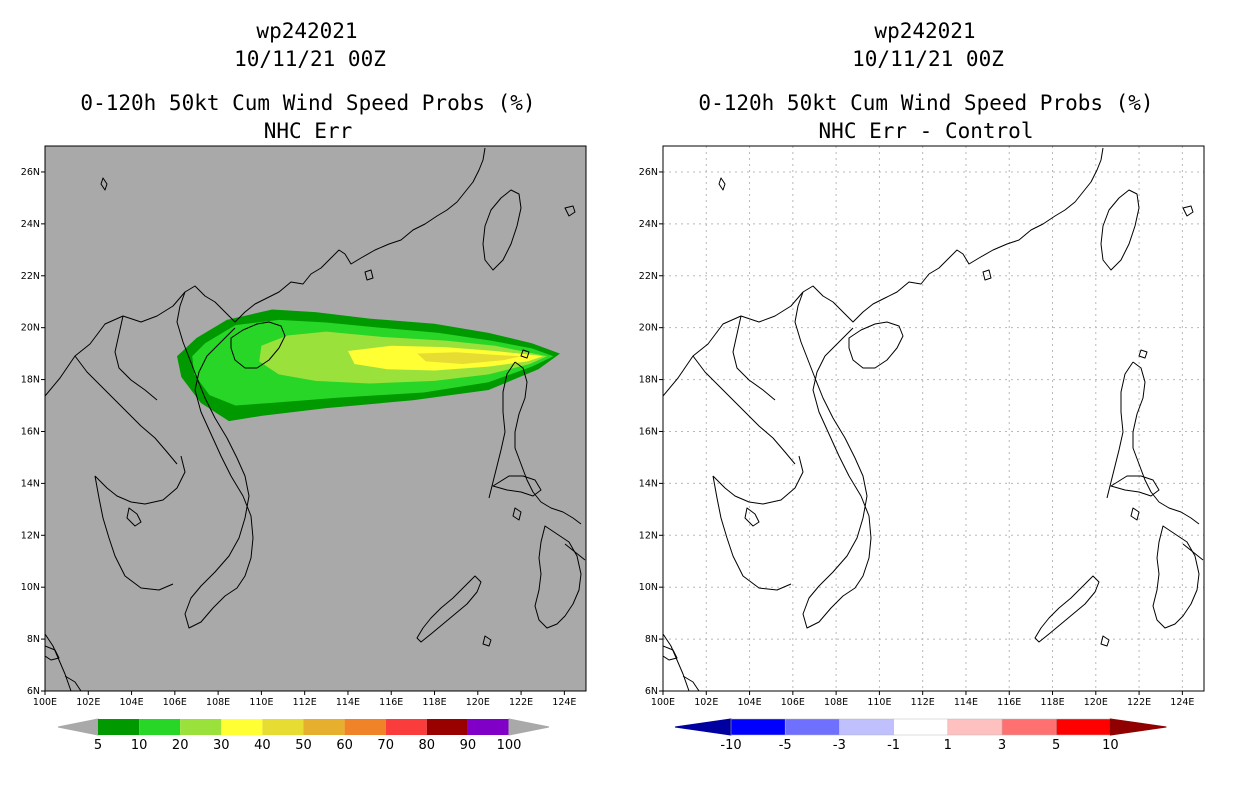 Image resolution: width=1236 pixels, height=800 pixels. Describe the element at coordinates (307, 103) in the screenshot. I see `panel-left-title-product: 0-120h 50kt Cum Wind Speed Probs (%)` at that location.